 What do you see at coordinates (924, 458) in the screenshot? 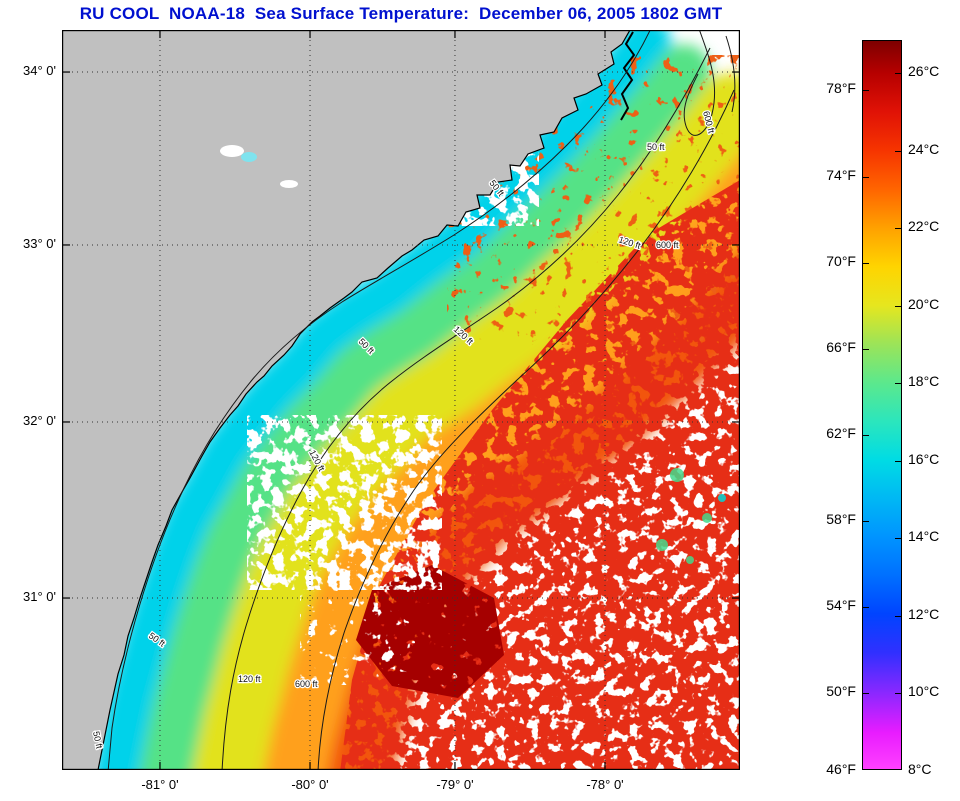
I see `celsius-tick-label: 16°C` at bounding box center [924, 458].